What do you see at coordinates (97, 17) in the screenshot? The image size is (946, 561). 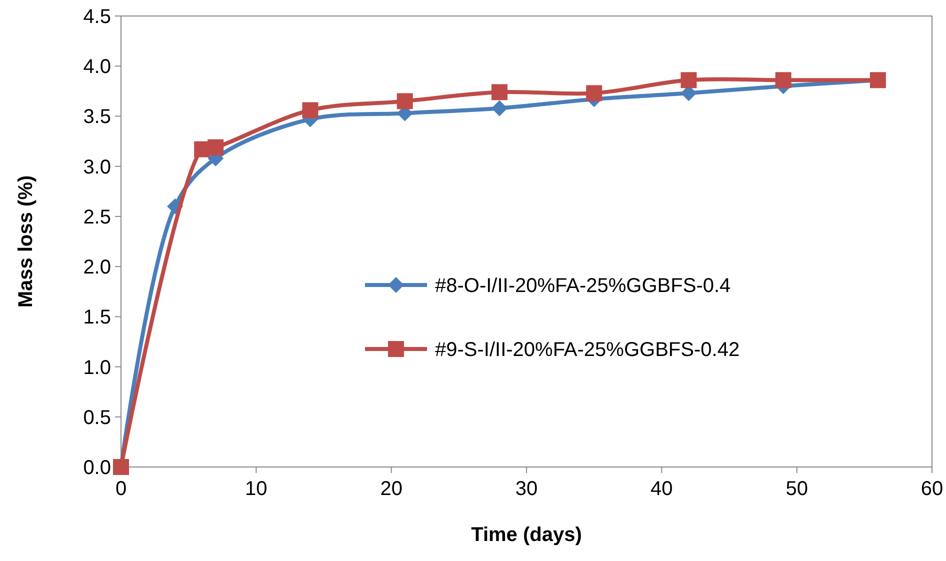 I see `y-tick-label: 4.5` at bounding box center [97, 17].